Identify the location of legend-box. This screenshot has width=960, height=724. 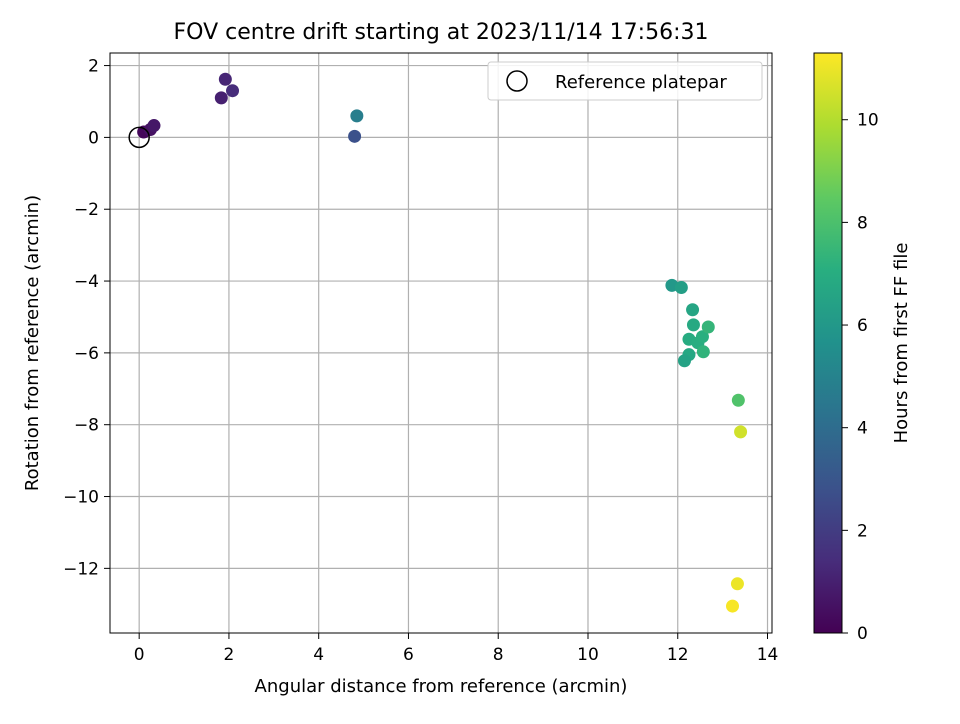
(625, 81).